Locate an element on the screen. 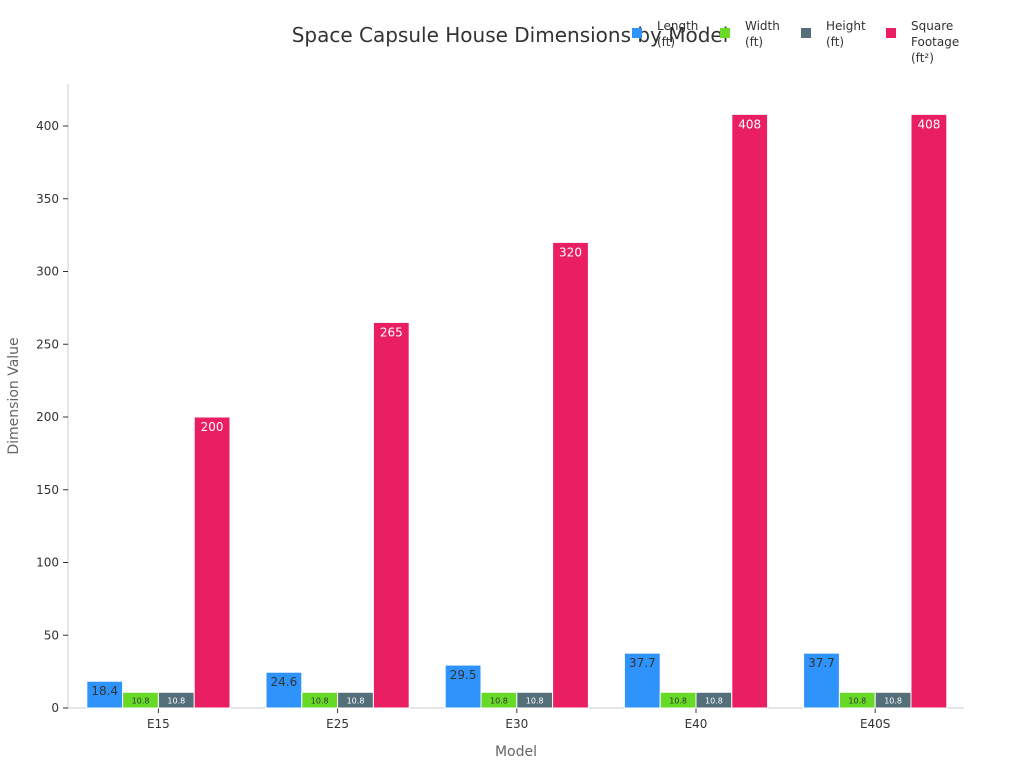  legend-item-length-ft: Length (ft) is located at coordinates (665, 34).